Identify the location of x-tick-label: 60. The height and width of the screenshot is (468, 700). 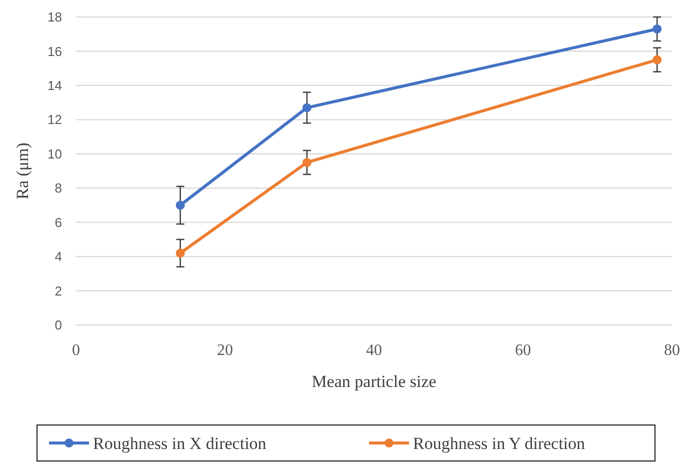
(523, 350).